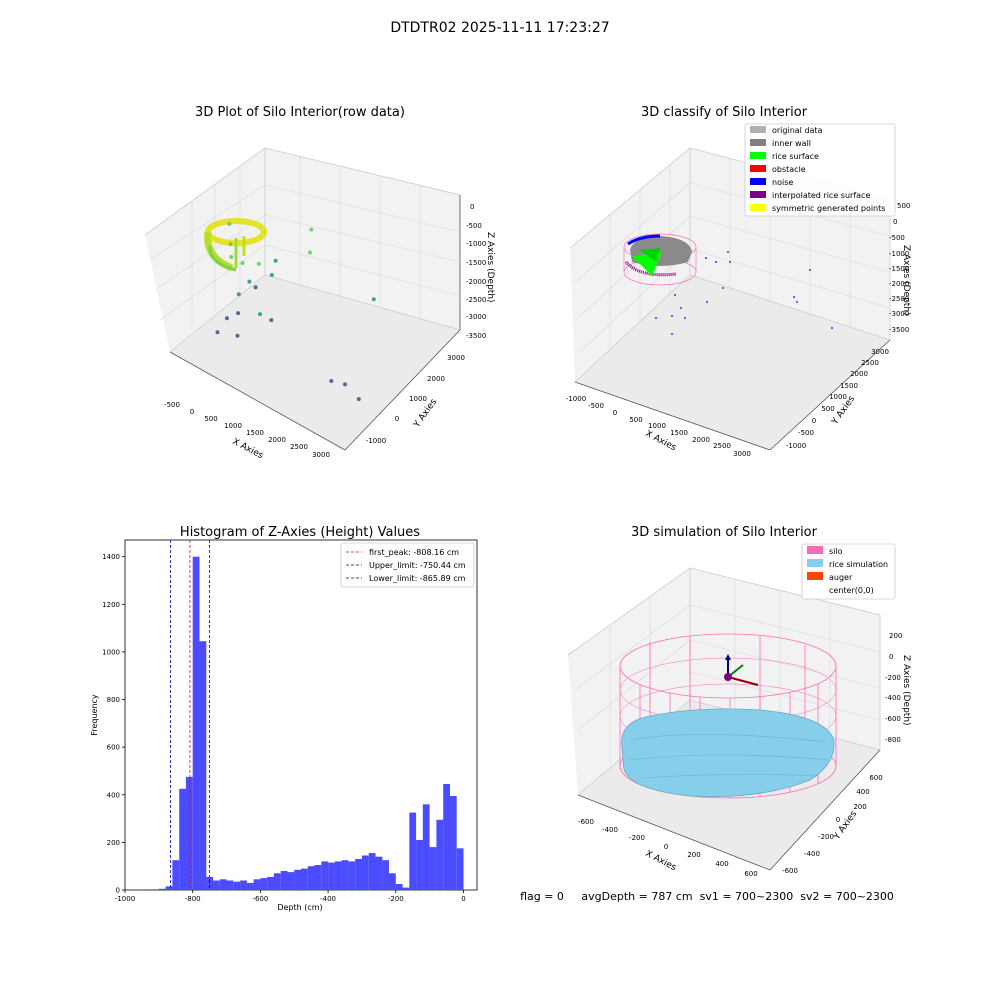 The width and height of the screenshot is (1000, 1000). Describe the element at coordinates (233, 426) in the screenshot. I see `x-tick: 1000` at that location.